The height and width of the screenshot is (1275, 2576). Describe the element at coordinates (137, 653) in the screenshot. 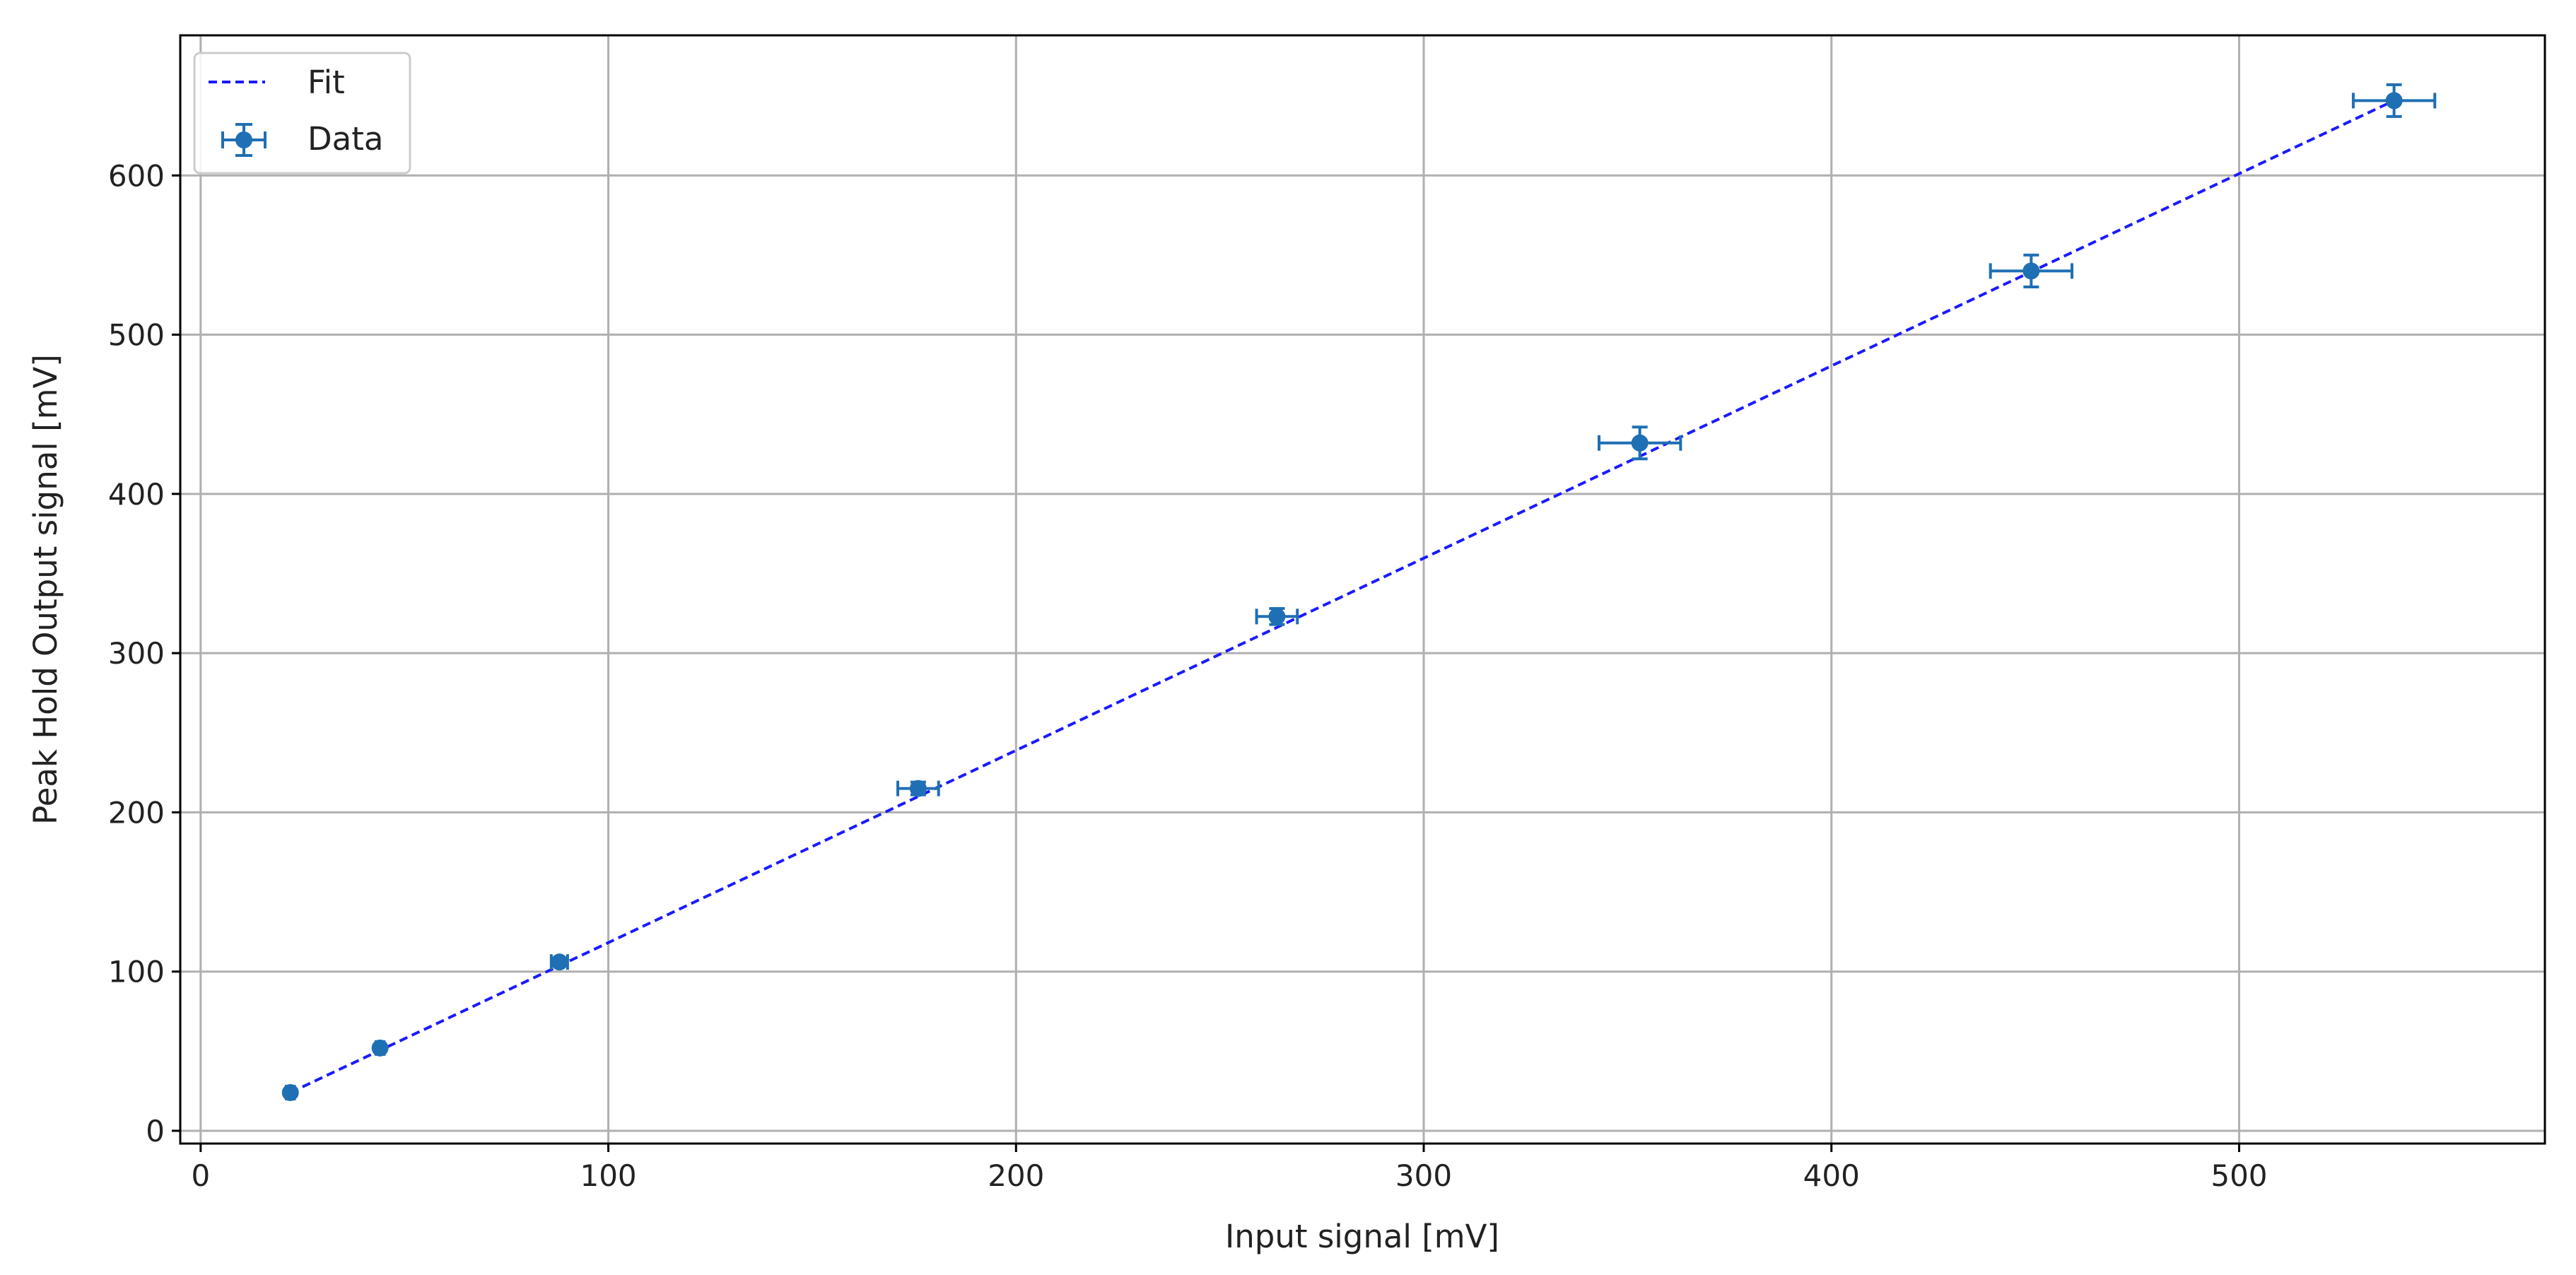

I see `y-tick-label: 300` at that location.